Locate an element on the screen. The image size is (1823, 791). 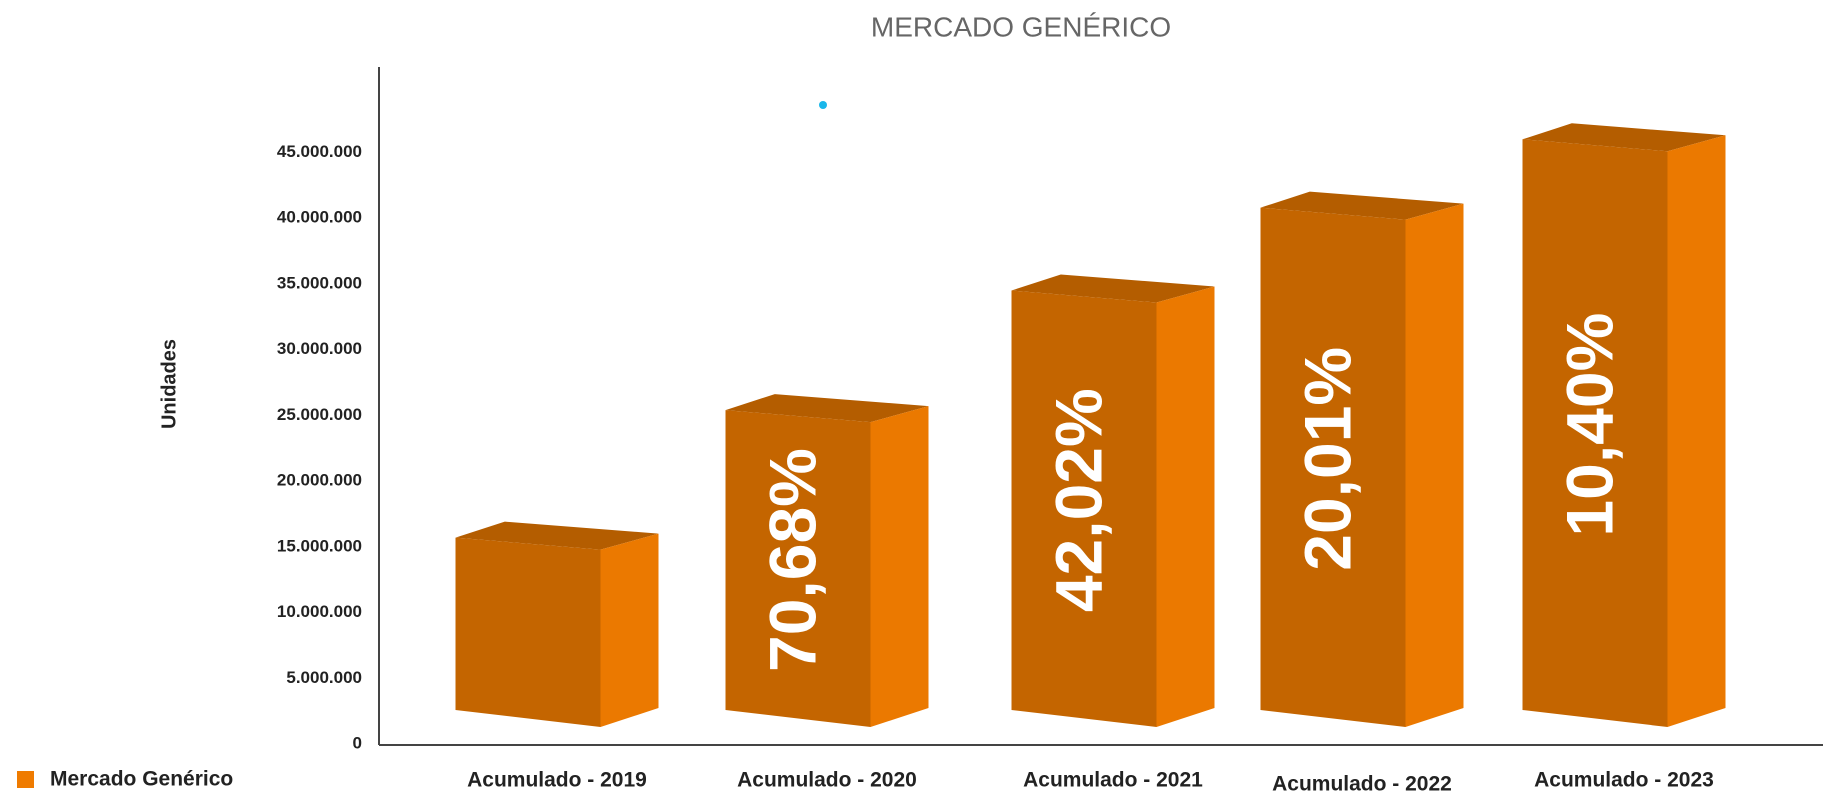
legend-label: Mercado Genérico is located at coordinates (141, 779).